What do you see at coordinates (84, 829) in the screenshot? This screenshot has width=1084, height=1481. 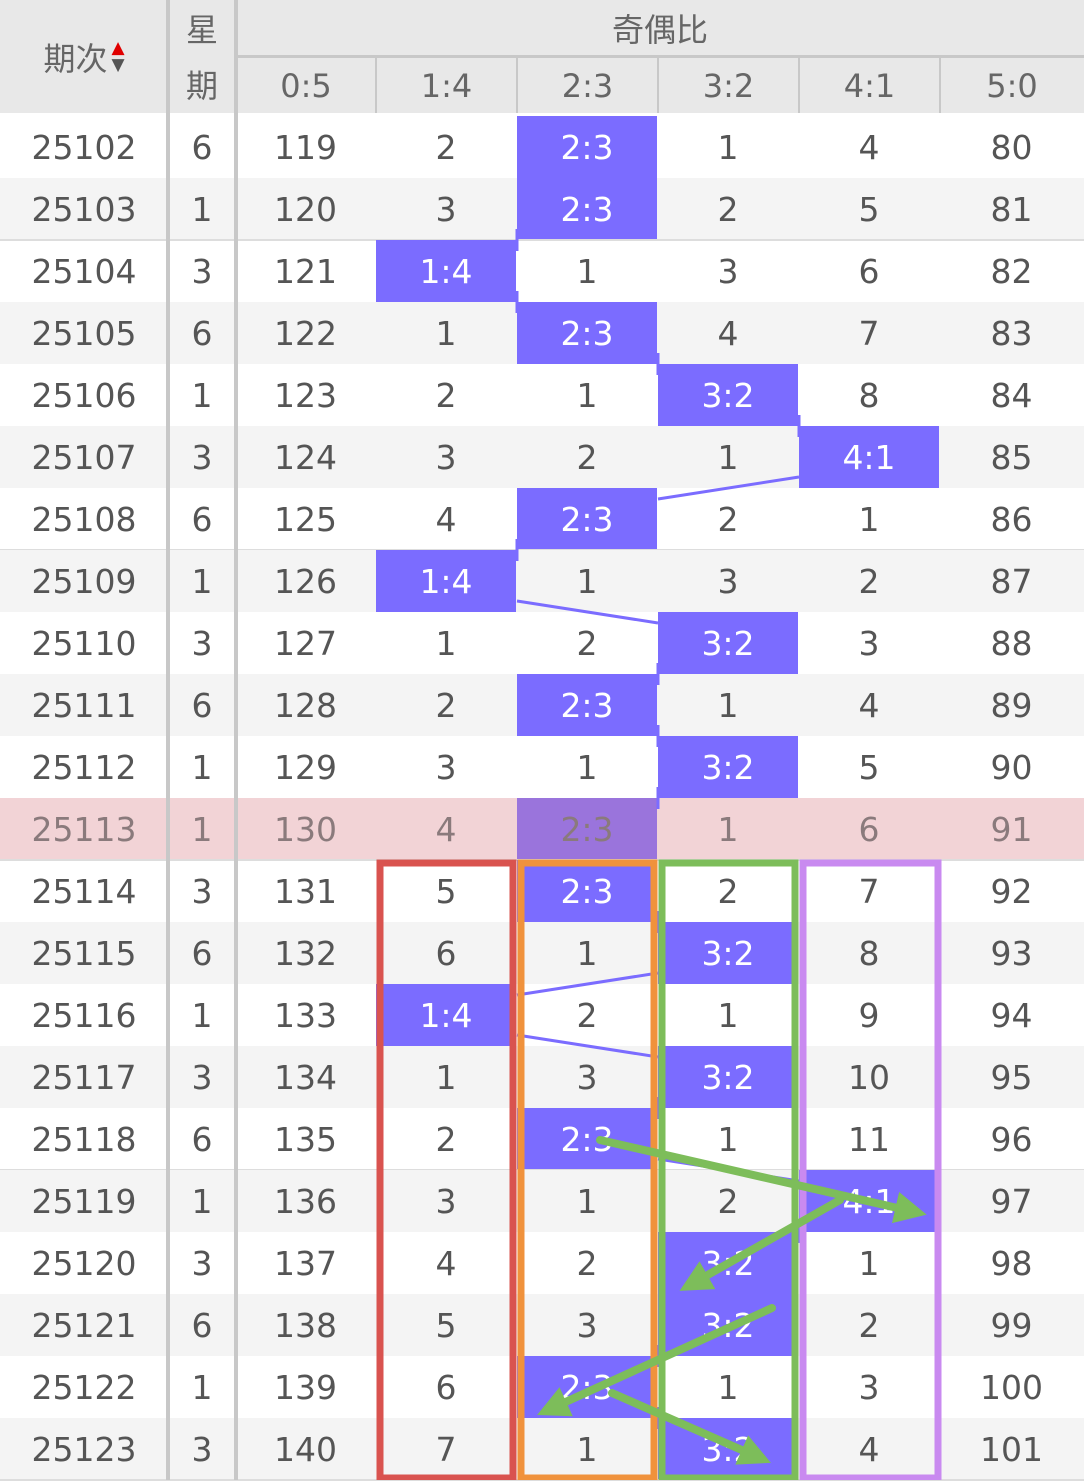 I see `issue-cell: 25113` at bounding box center [84, 829].